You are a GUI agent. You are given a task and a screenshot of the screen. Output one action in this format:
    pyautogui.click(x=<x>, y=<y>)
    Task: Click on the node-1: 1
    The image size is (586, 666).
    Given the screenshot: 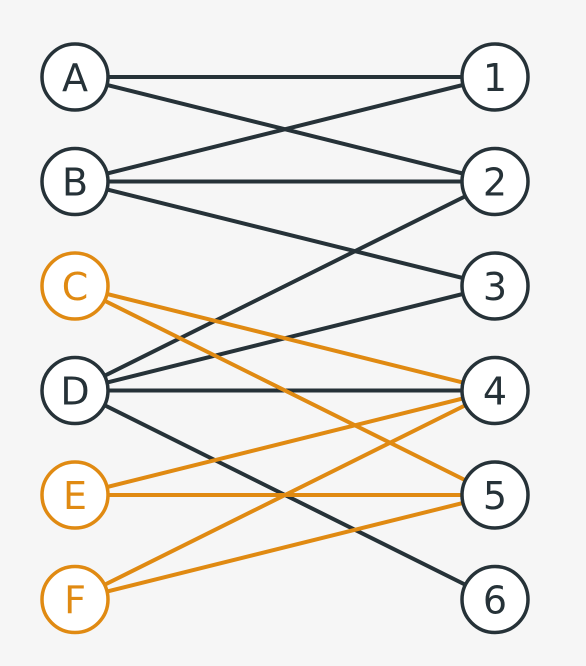 What is the action you would take?
    pyautogui.click(x=495, y=77)
    